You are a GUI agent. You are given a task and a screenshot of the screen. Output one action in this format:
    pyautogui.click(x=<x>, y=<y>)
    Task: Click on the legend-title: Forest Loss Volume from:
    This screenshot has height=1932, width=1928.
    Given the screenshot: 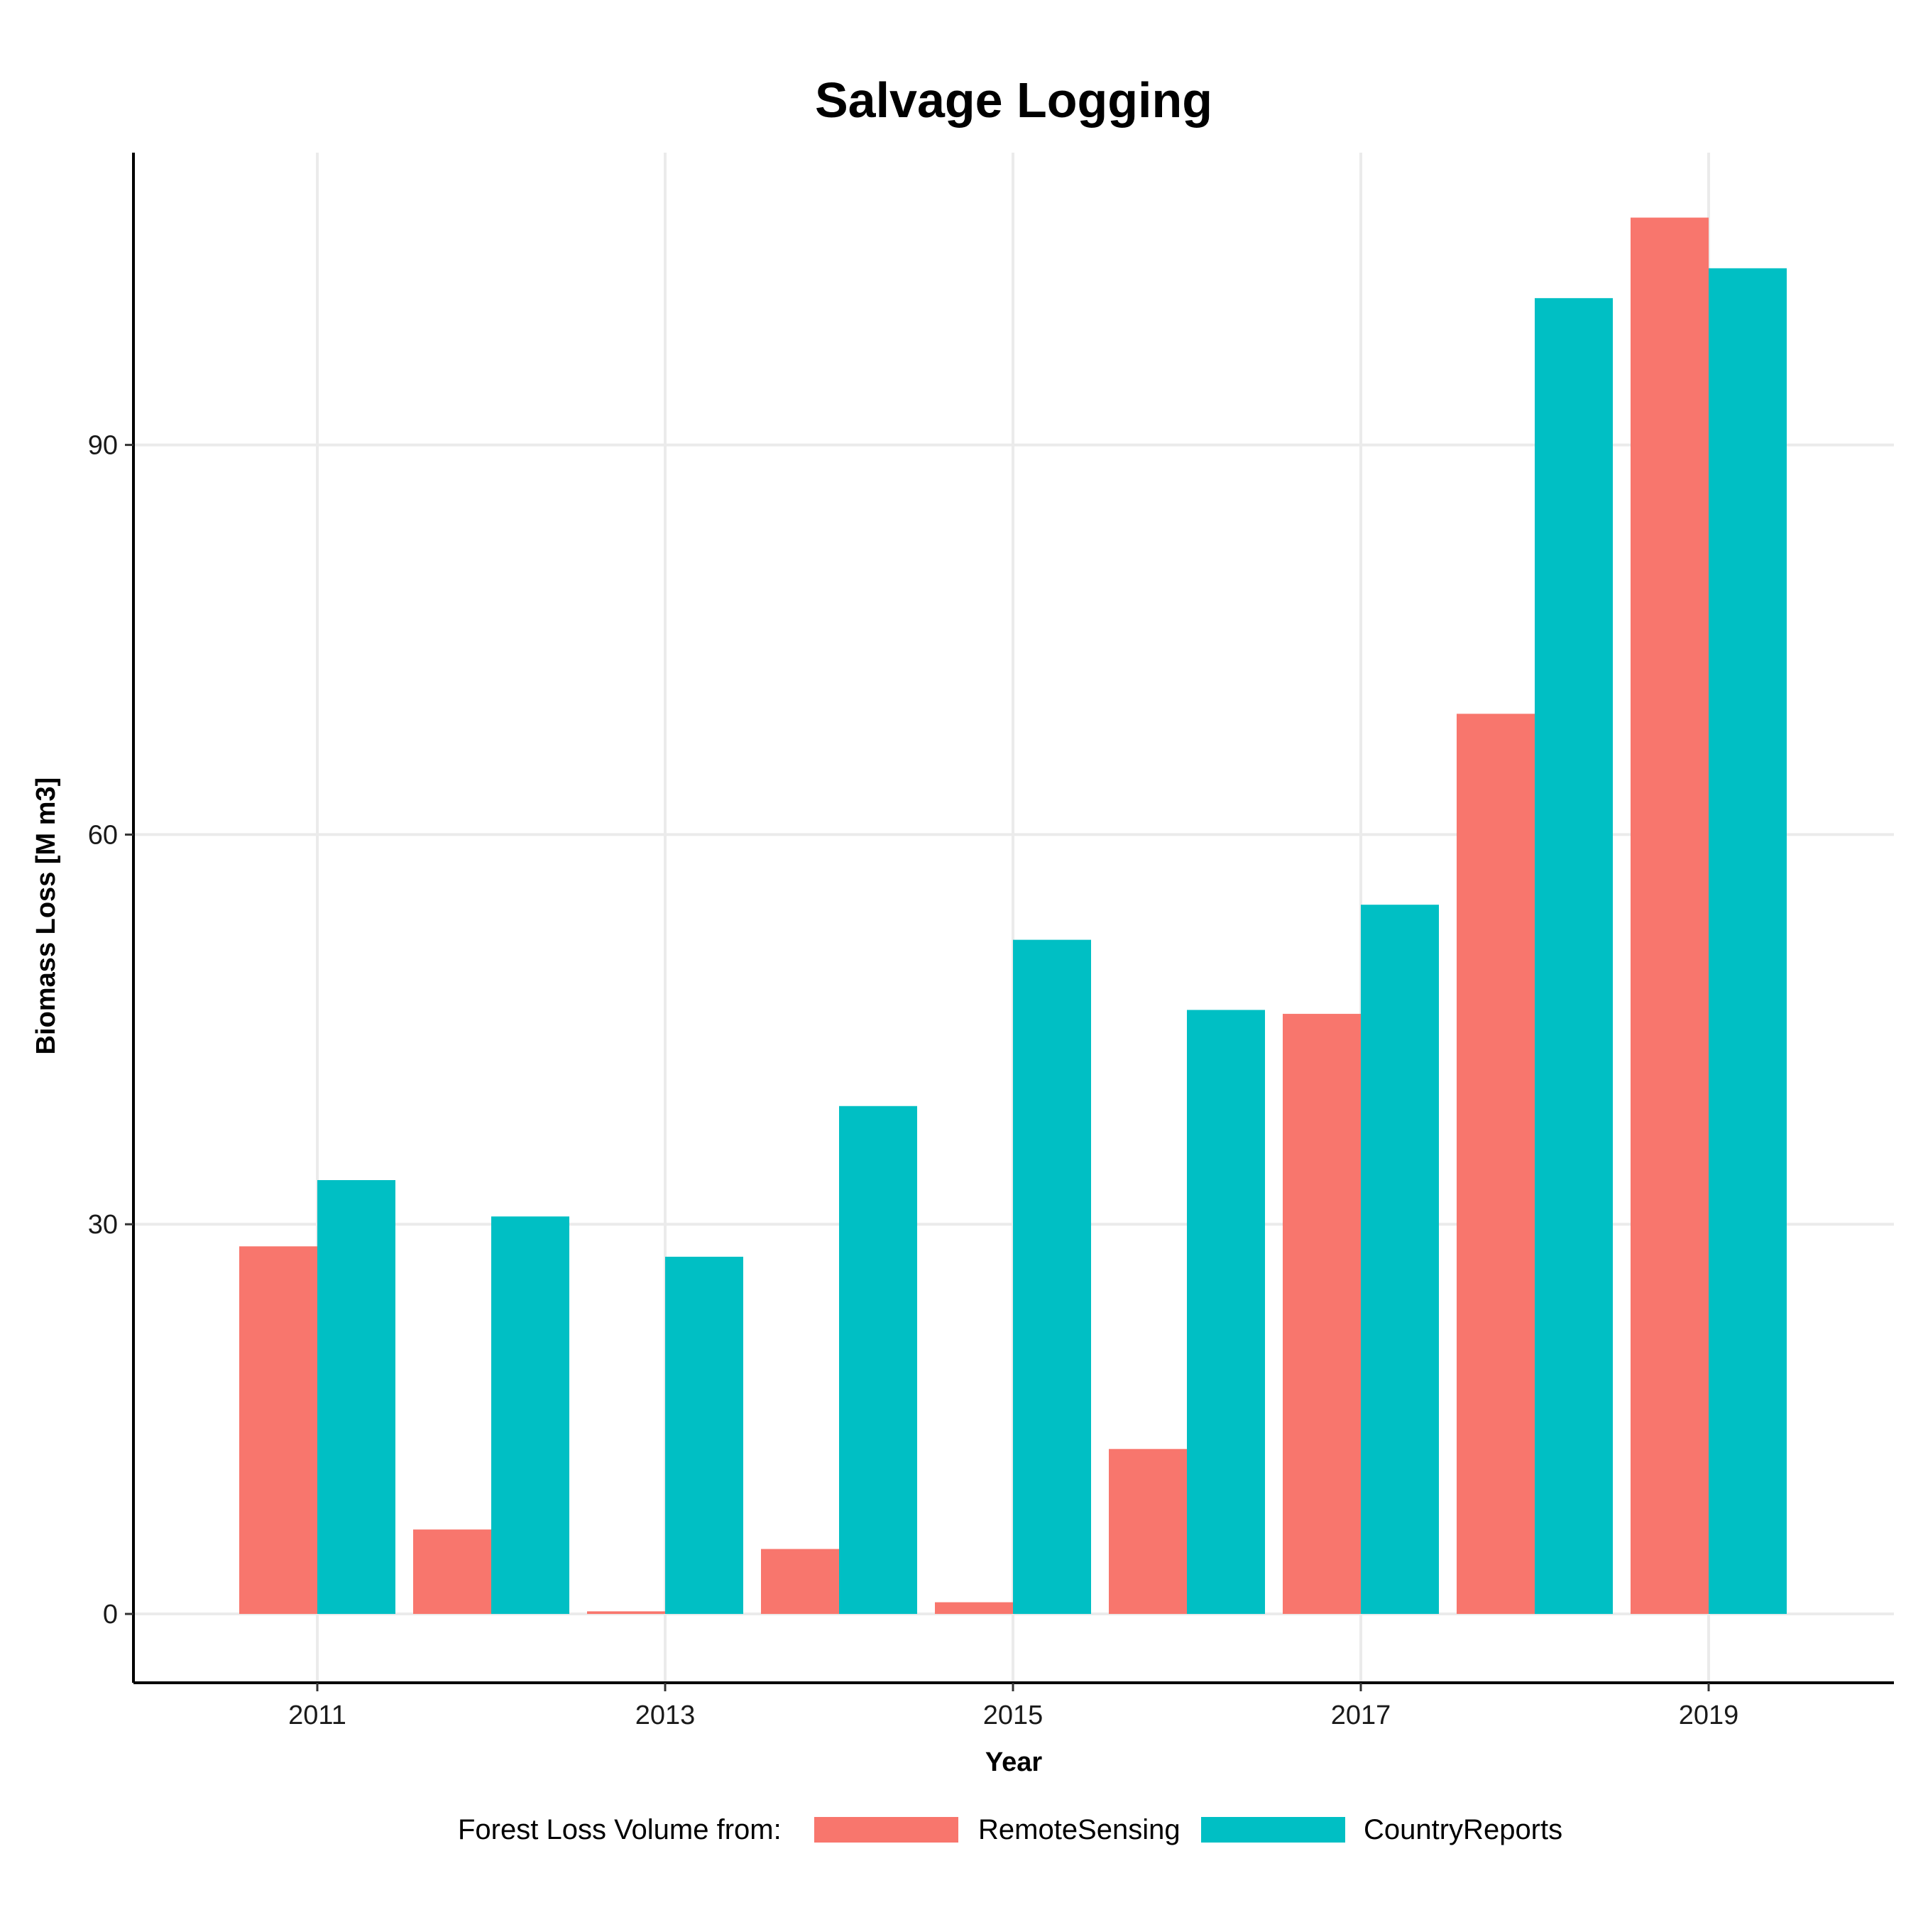 What is the action you would take?
    pyautogui.click(x=620, y=1829)
    